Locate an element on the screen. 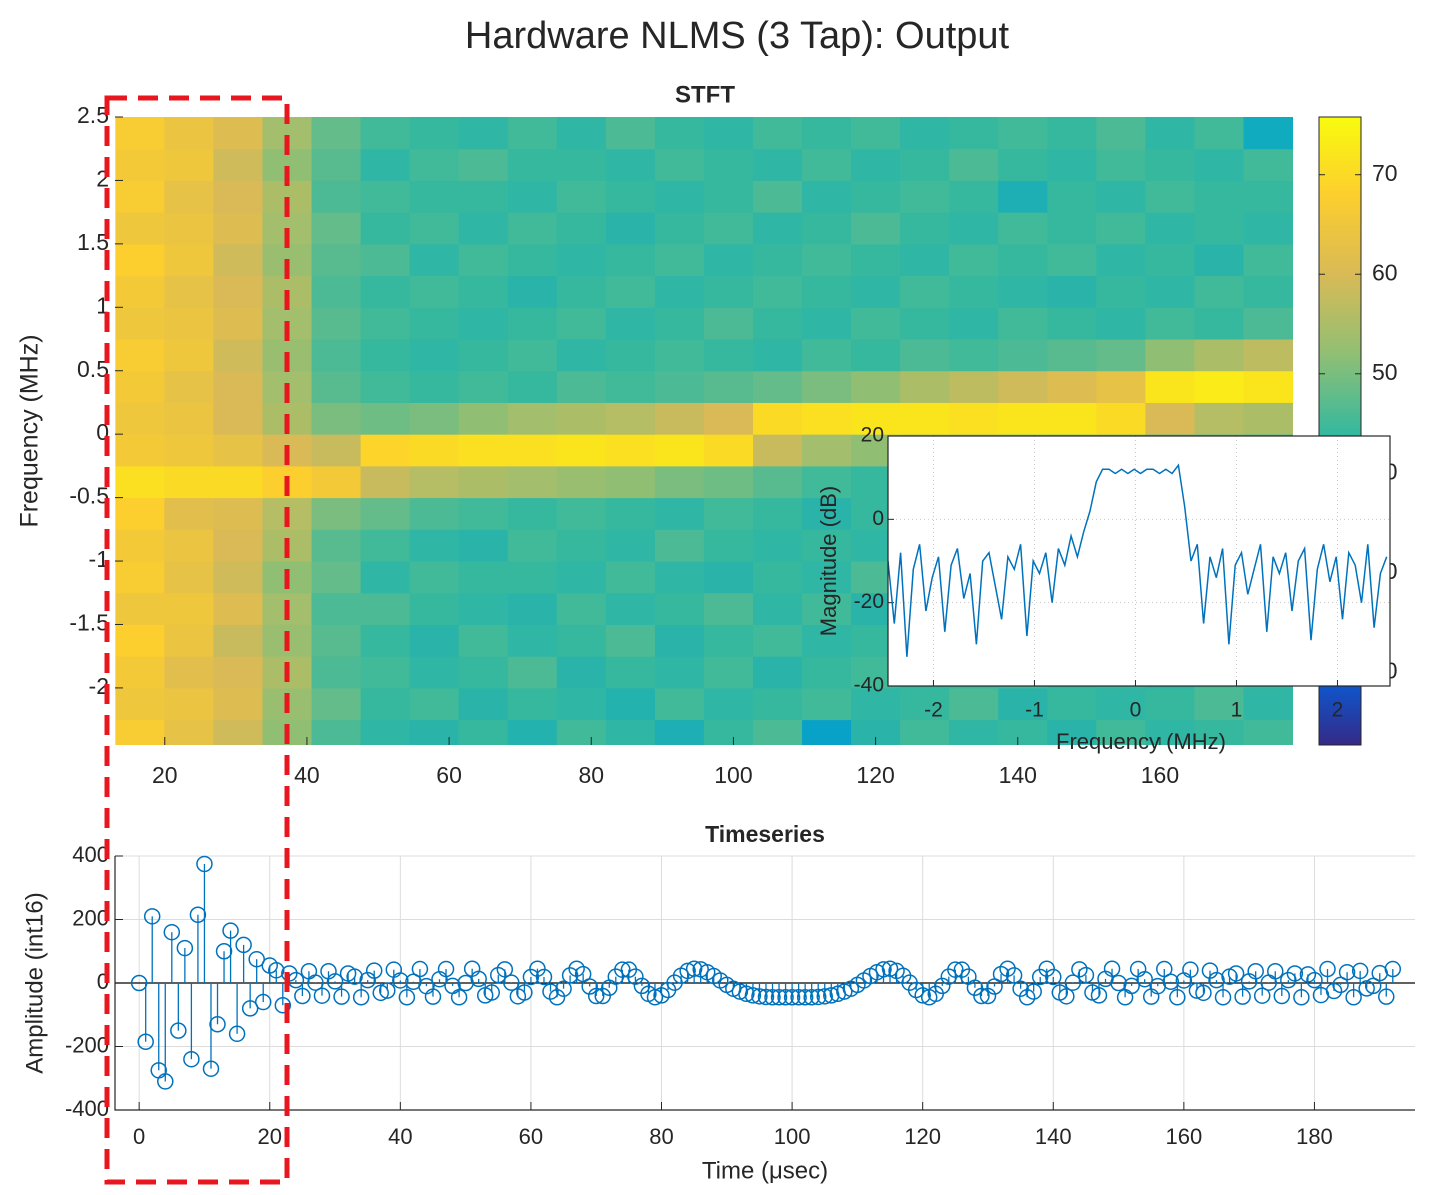 The image size is (1441, 1195). x-tick-label: 80 is located at coordinates (661, 1136).